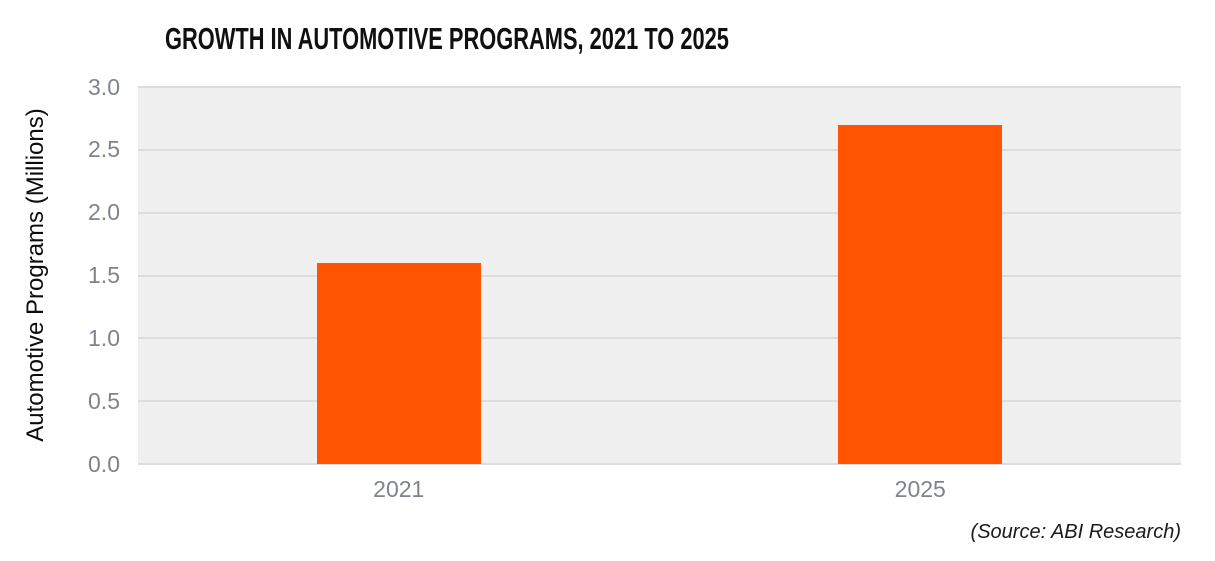 Image resolution: width=1215 pixels, height=561 pixels. Describe the element at coordinates (104, 463) in the screenshot. I see `y-tick-label: 0.0` at that location.